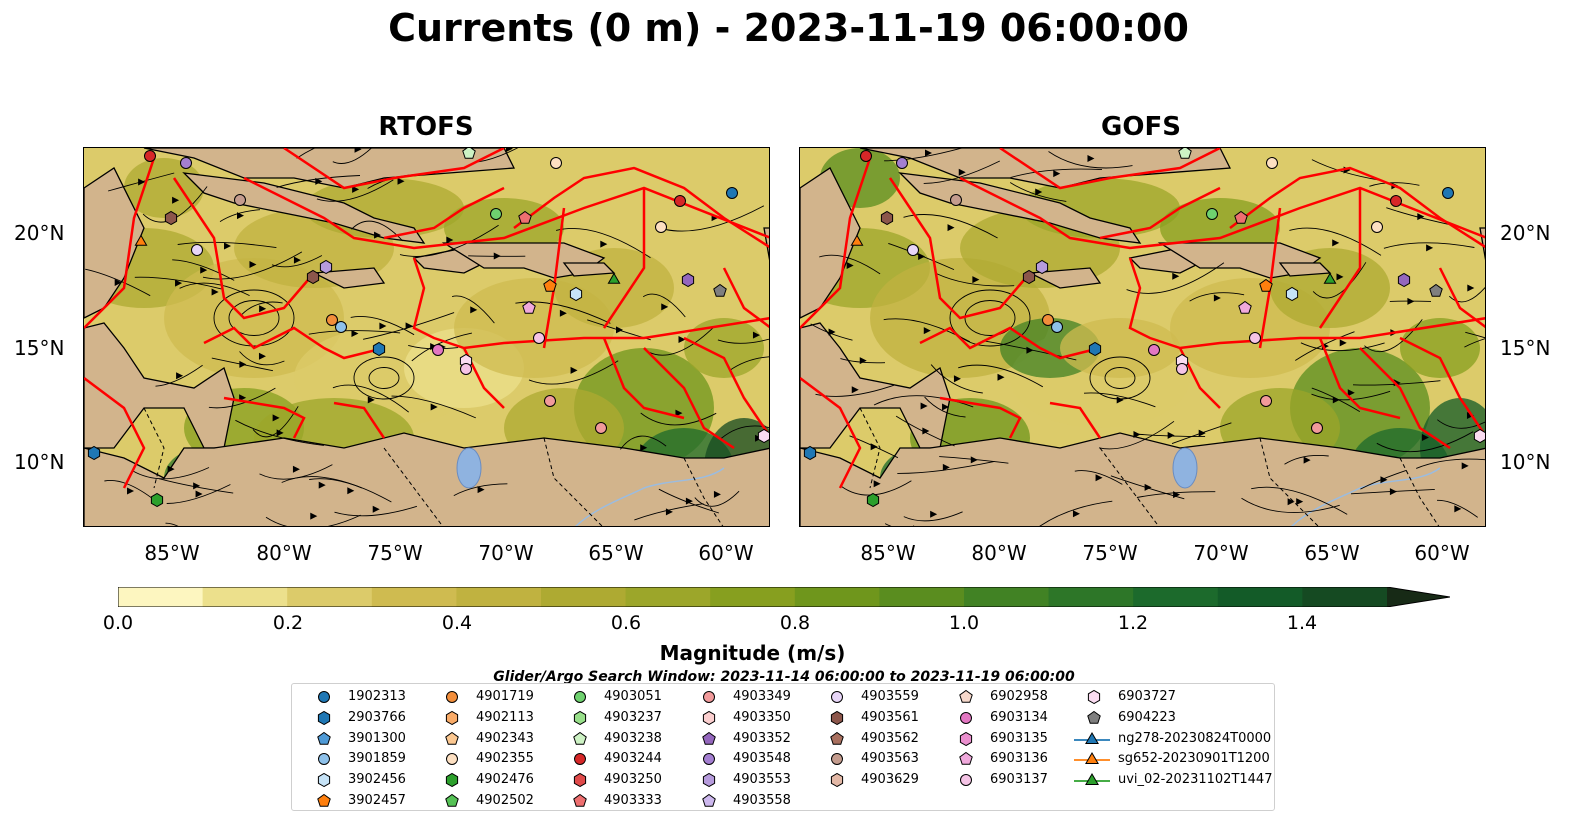  I want to click on current-eddy, so click(254, 318).